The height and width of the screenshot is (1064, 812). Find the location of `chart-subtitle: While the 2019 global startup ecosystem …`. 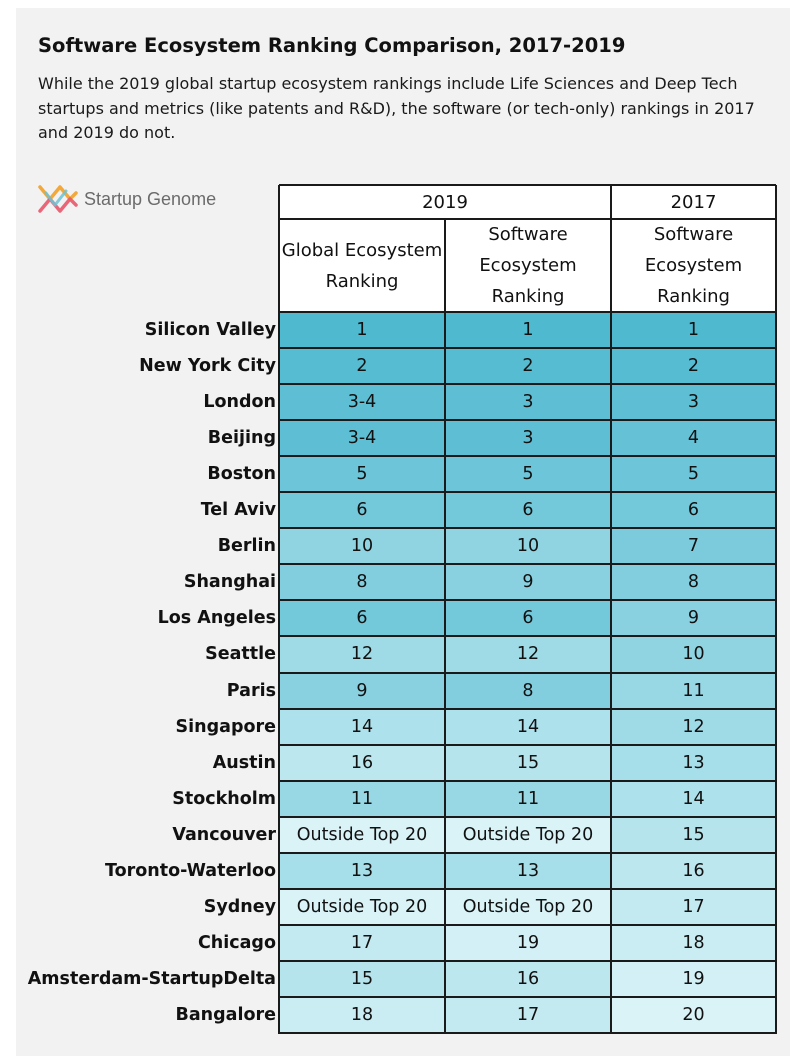

chart-subtitle: While the 2019 global startup ecosystem … is located at coordinates (396, 108).